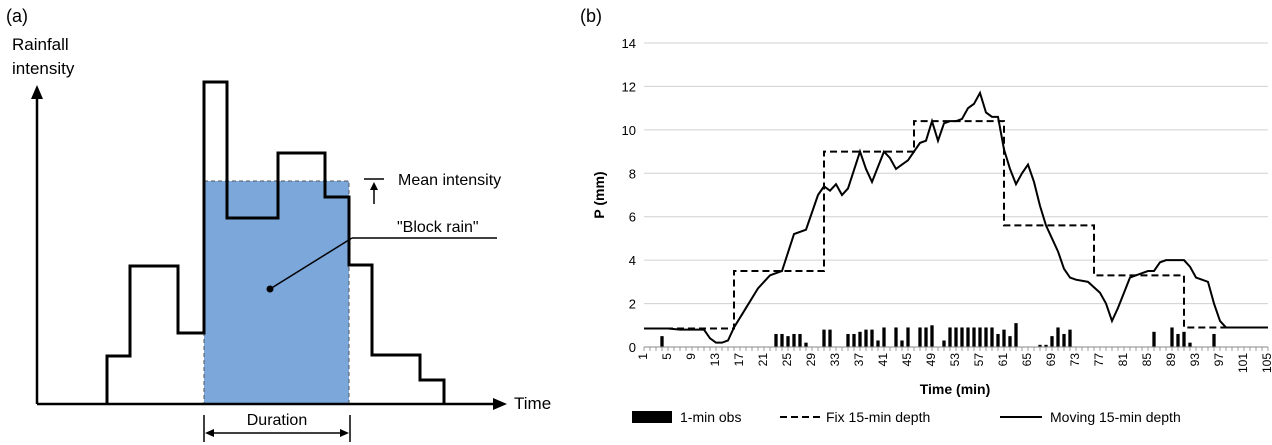 This screenshot has width=1272, height=445. I want to click on x-tick-label: 77, so click(1099, 360).